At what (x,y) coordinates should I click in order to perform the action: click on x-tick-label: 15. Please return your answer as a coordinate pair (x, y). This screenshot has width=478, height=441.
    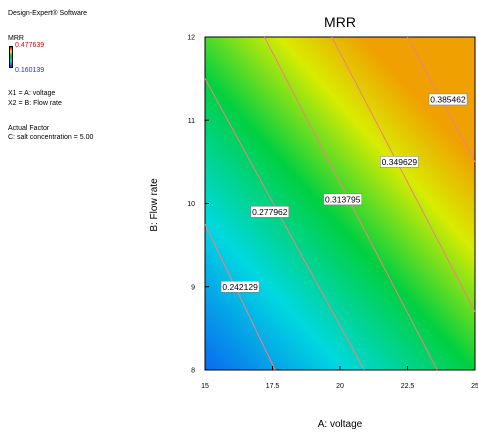
    Looking at the image, I should click on (205, 386).